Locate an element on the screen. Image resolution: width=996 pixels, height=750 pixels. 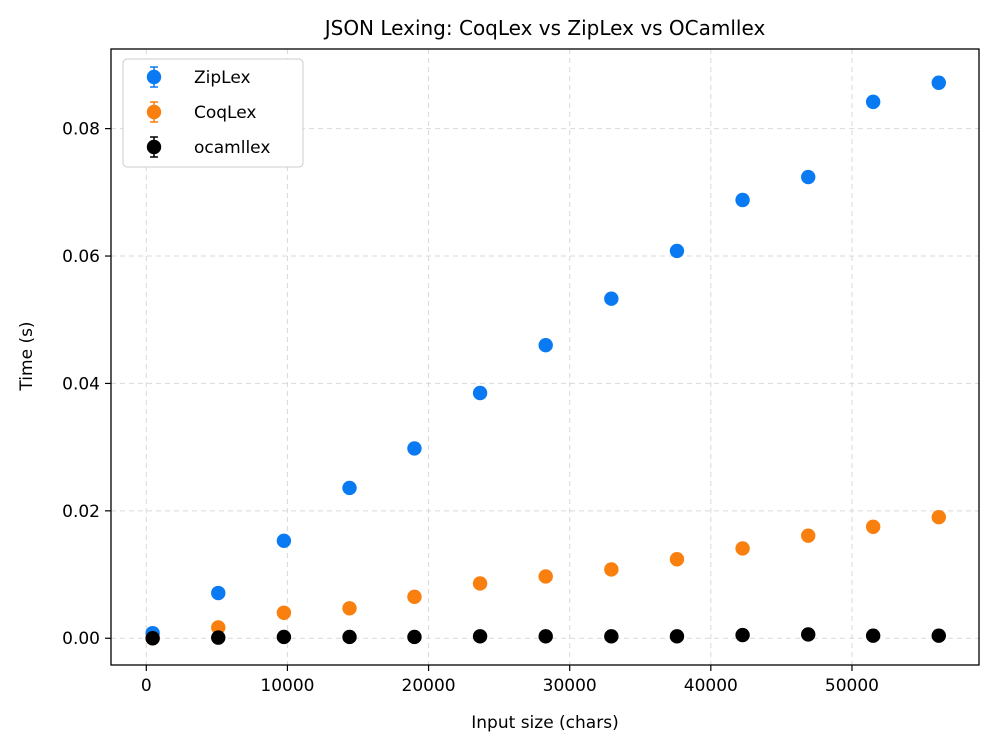
x-tick-label: 20000 is located at coordinates (429, 686).